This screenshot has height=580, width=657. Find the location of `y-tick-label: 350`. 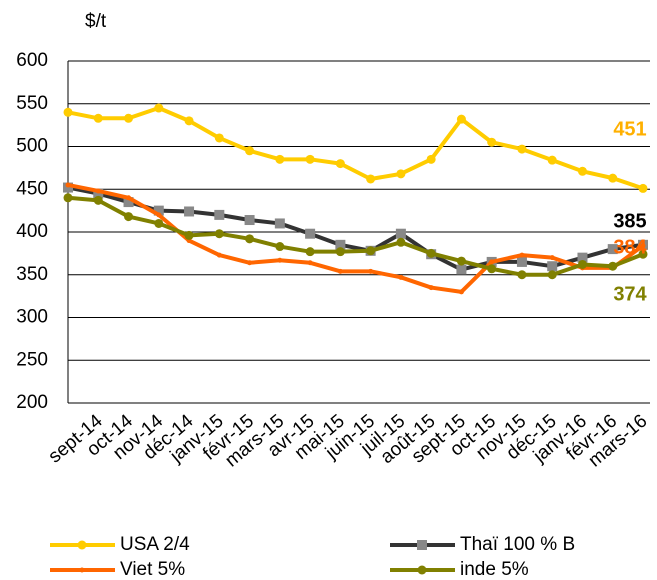

y-tick-label: 350 is located at coordinates (32, 274).